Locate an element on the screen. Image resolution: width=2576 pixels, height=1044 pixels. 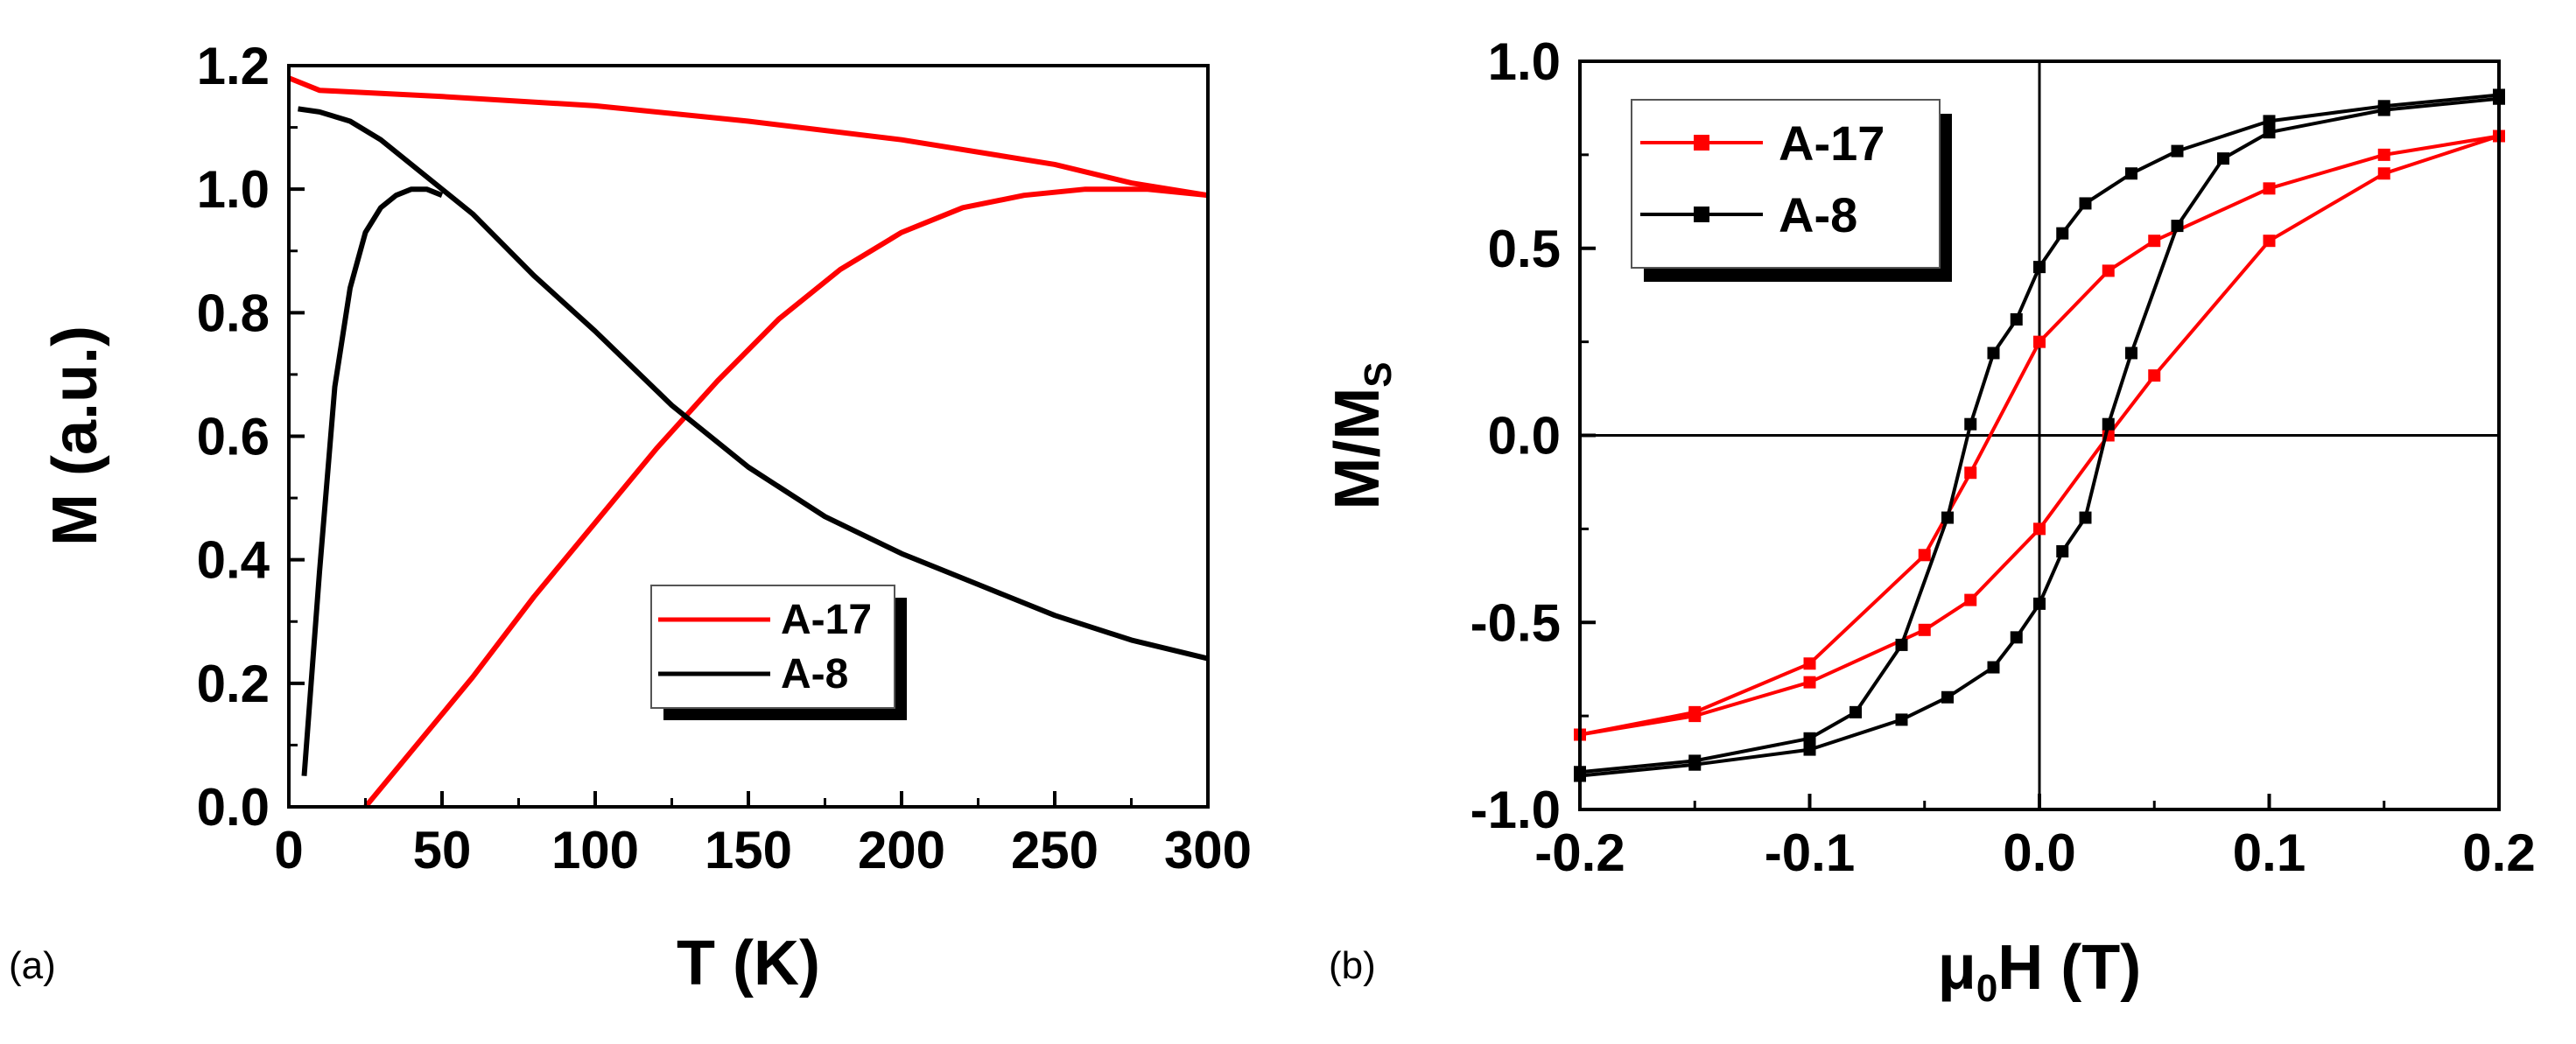
panel-b-legend-marker-a8 is located at coordinates (1702, 214).